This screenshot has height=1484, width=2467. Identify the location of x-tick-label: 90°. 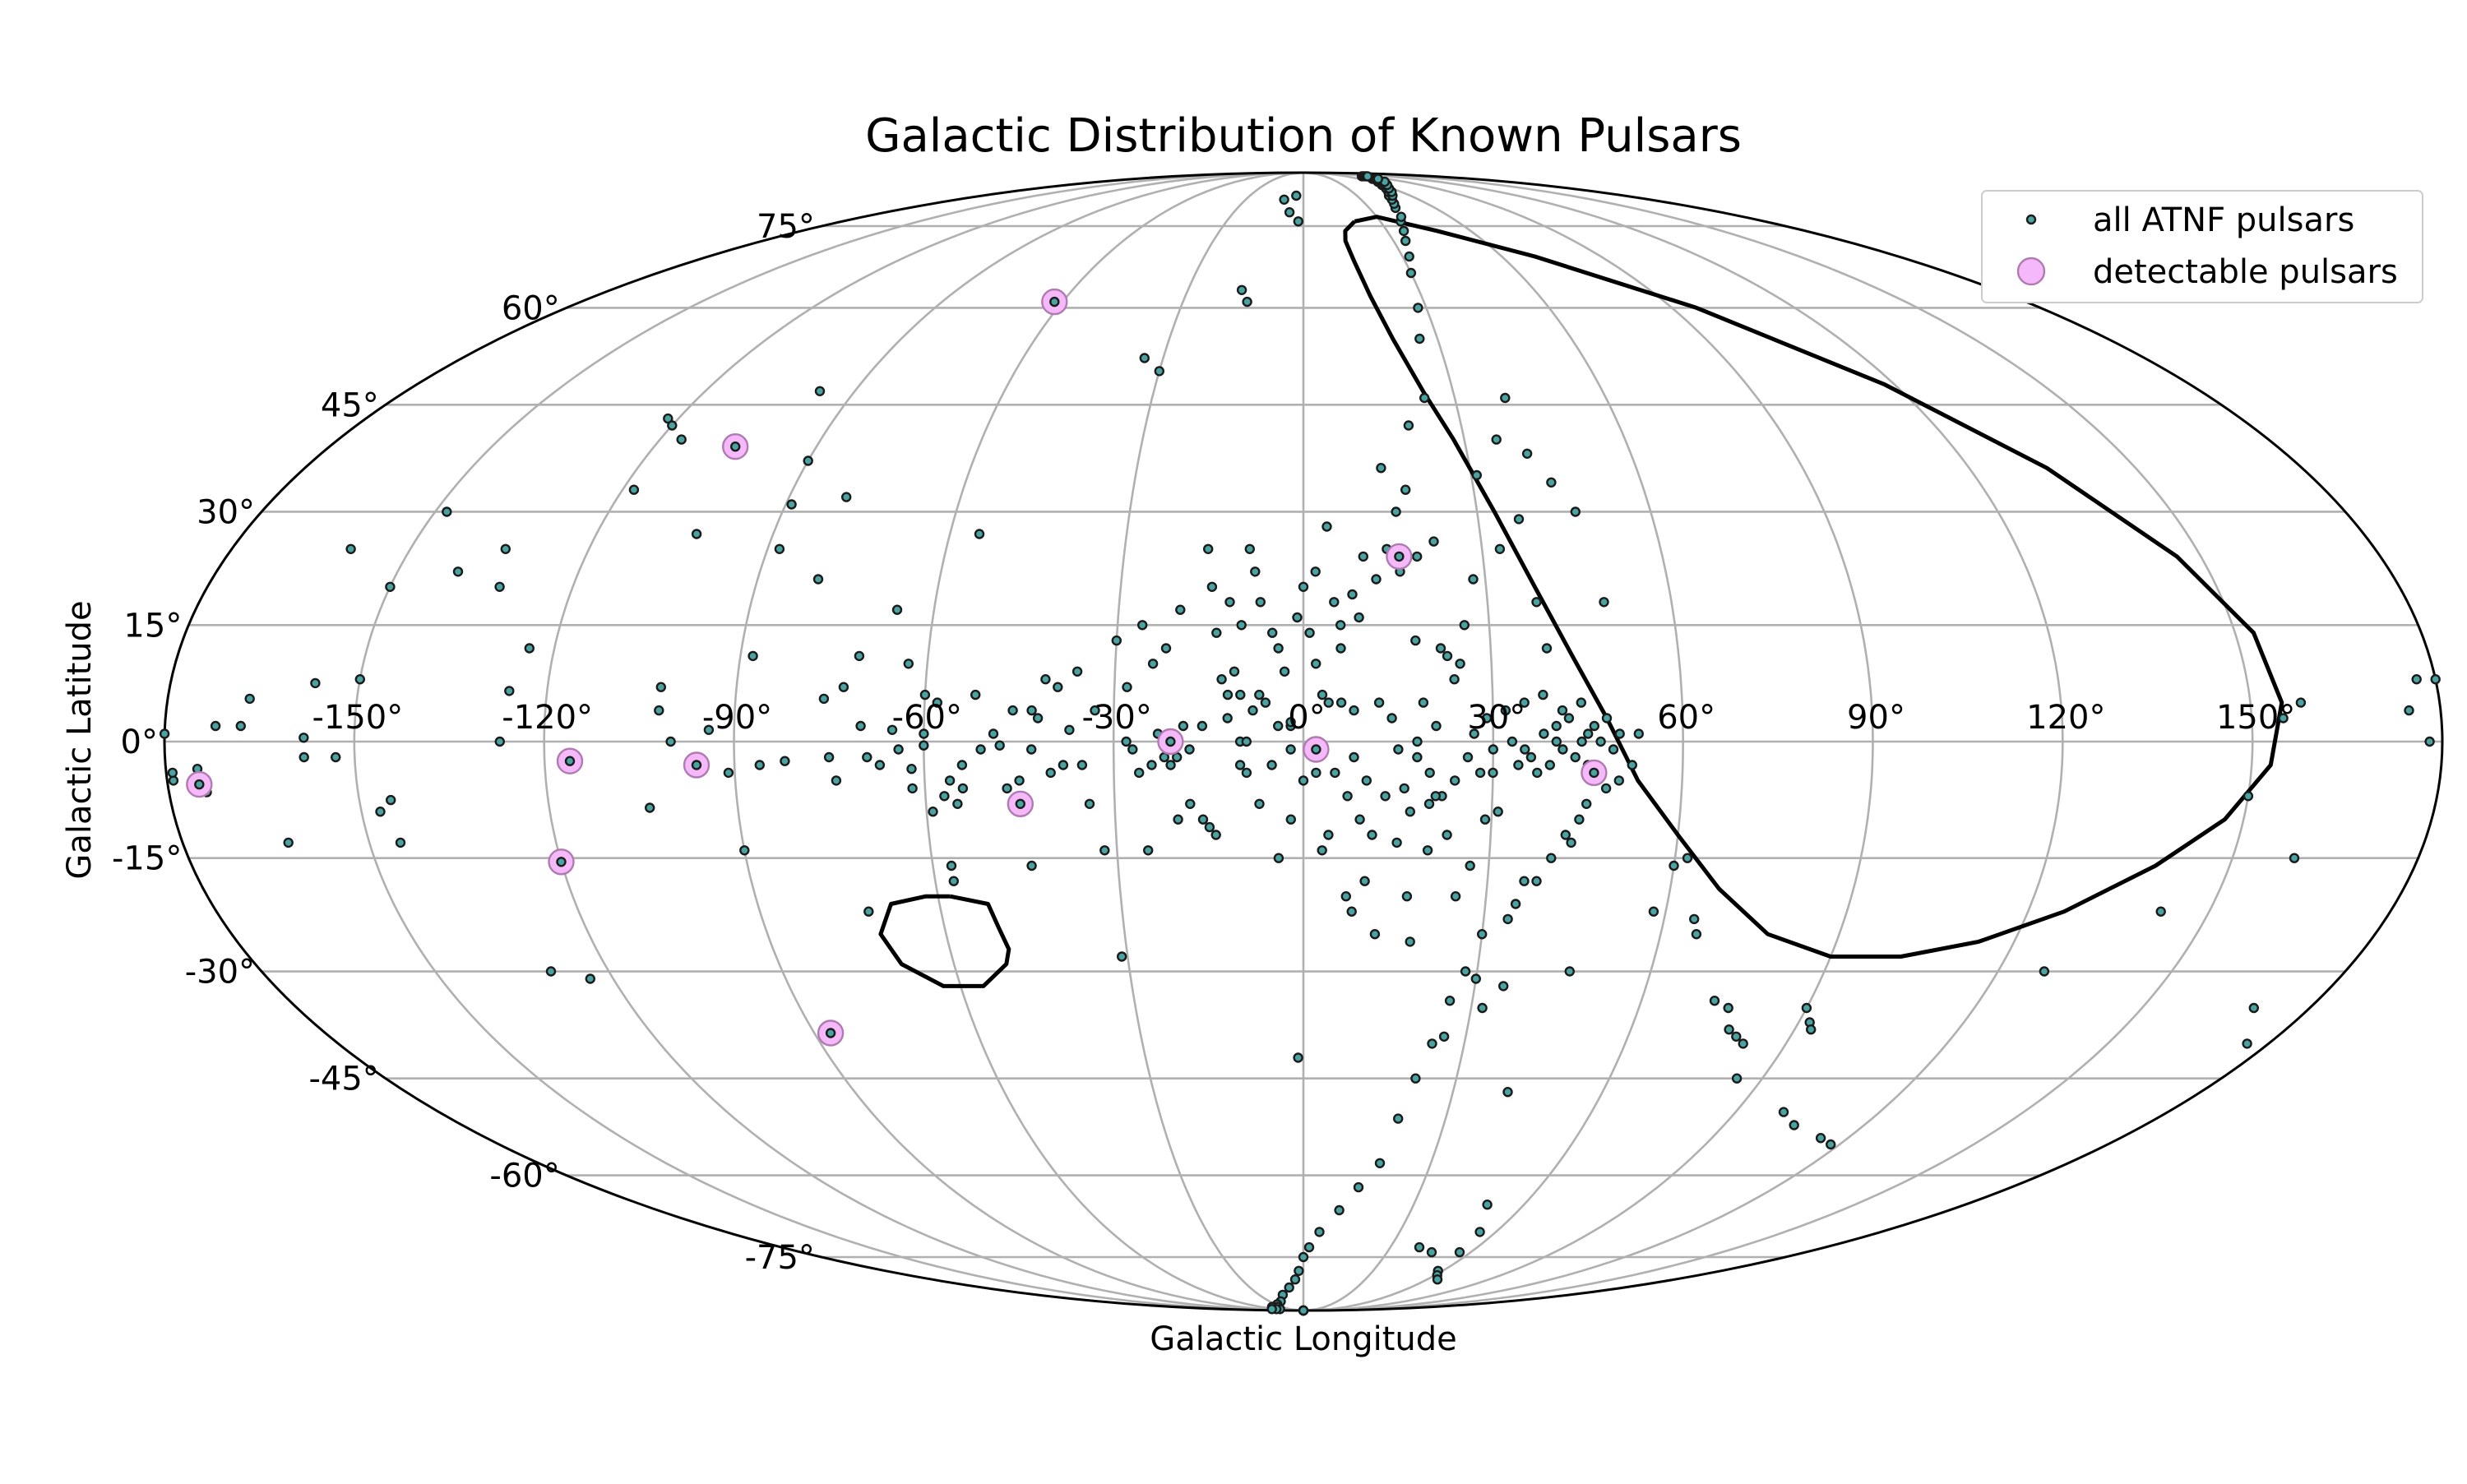
(1876, 718).